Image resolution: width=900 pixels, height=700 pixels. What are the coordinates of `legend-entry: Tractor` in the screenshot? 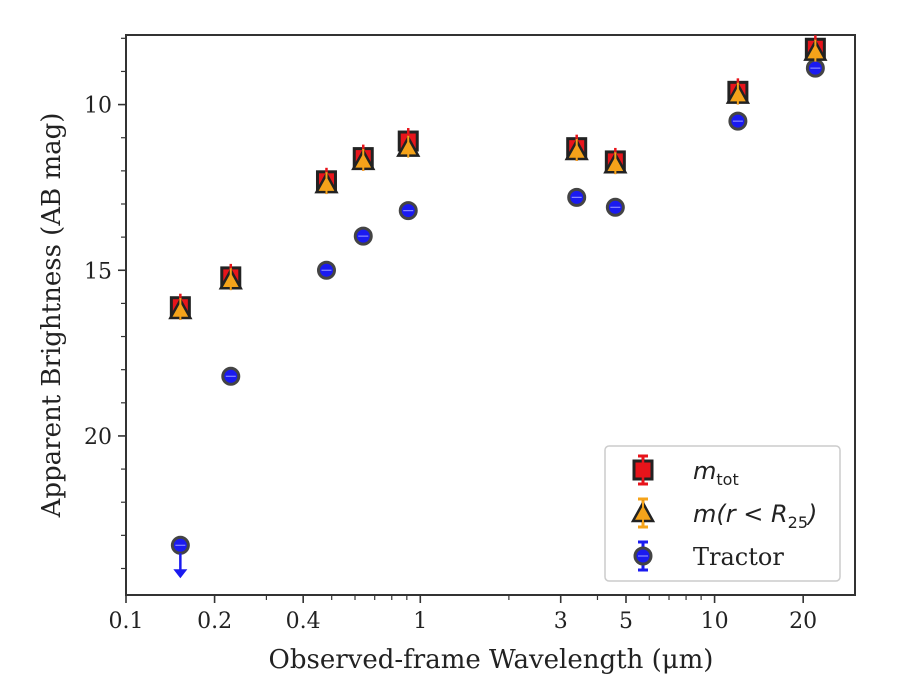 It's located at (708, 556).